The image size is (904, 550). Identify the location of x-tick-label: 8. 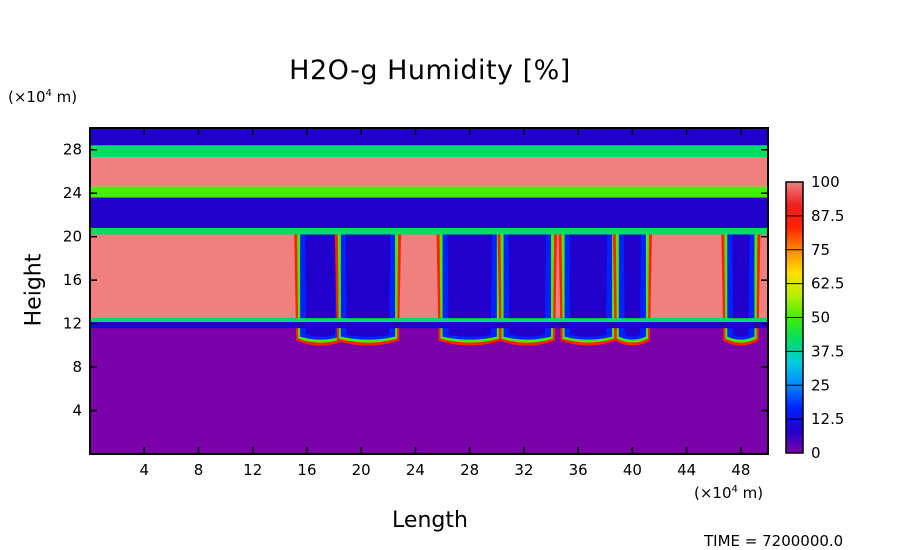
(199, 470).